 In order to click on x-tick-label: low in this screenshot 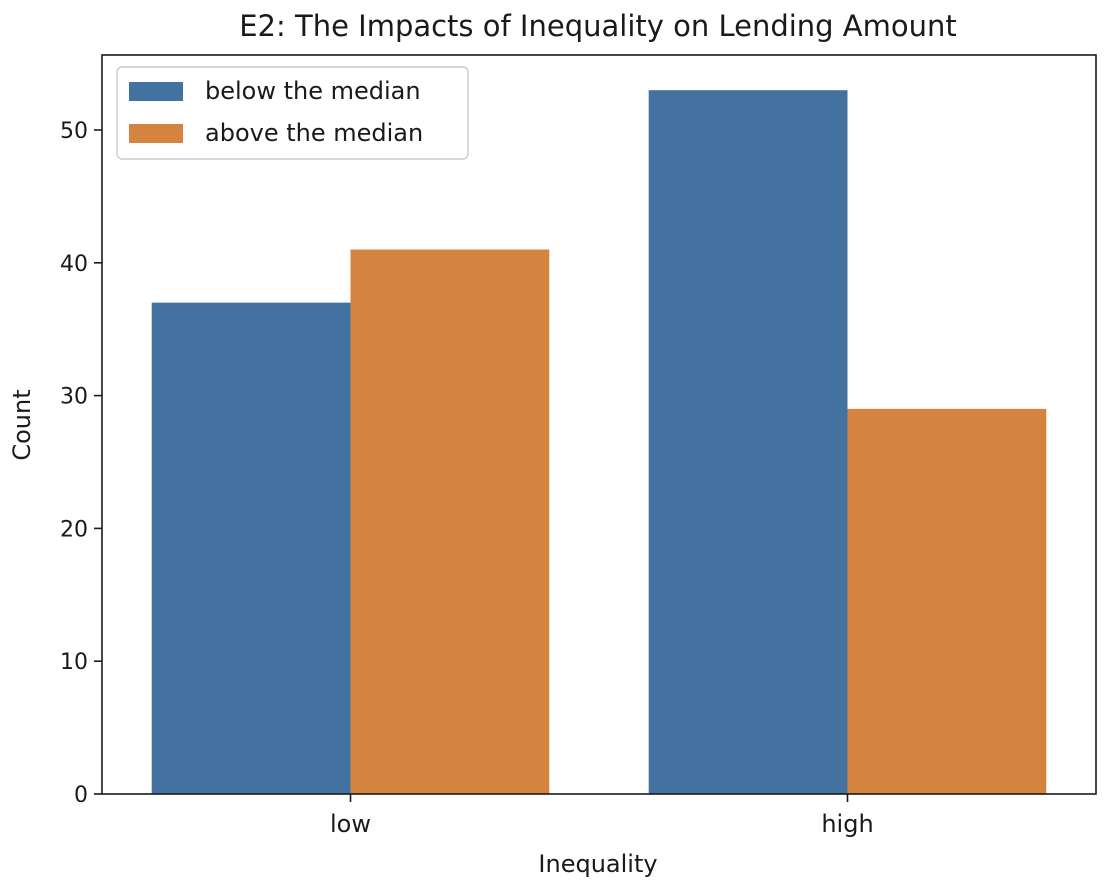, I will do `click(350, 824)`.